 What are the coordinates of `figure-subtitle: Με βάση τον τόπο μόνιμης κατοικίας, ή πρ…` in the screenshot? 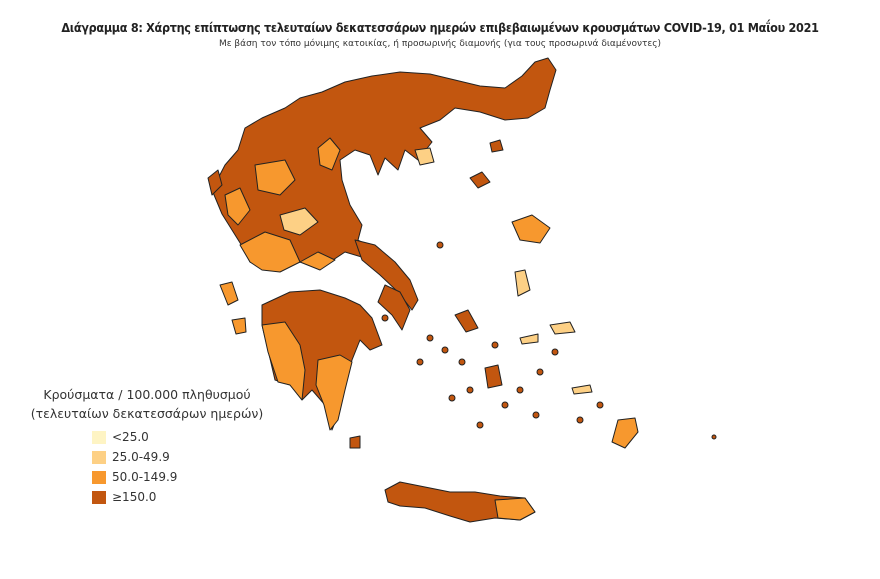 It's located at (440, 44).